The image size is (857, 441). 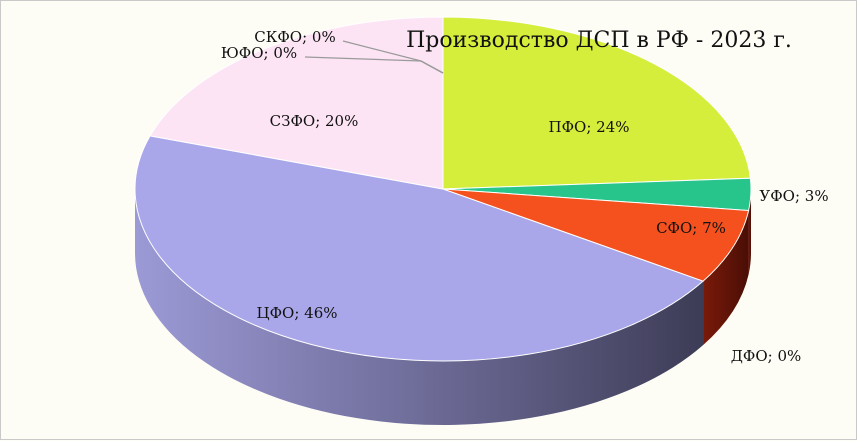 I want to click on data-label-7: ЮФО; 0%, so click(x=259, y=53).